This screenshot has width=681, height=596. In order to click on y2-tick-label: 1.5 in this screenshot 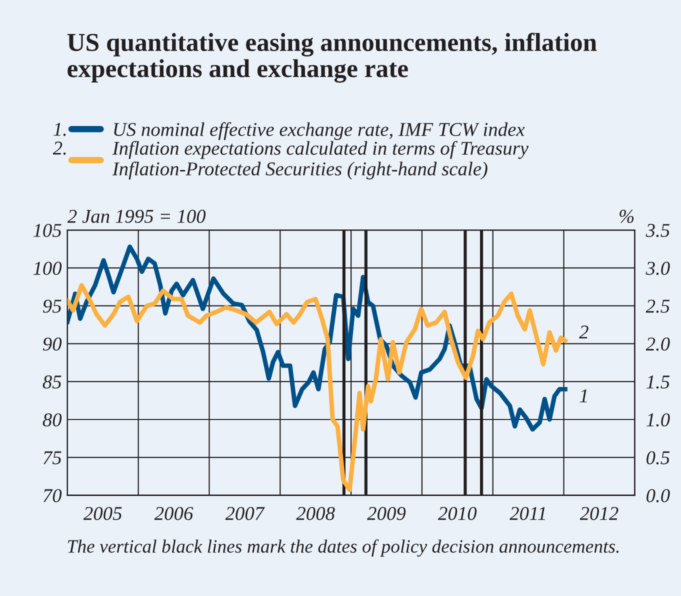, I will do `click(658, 382)`.